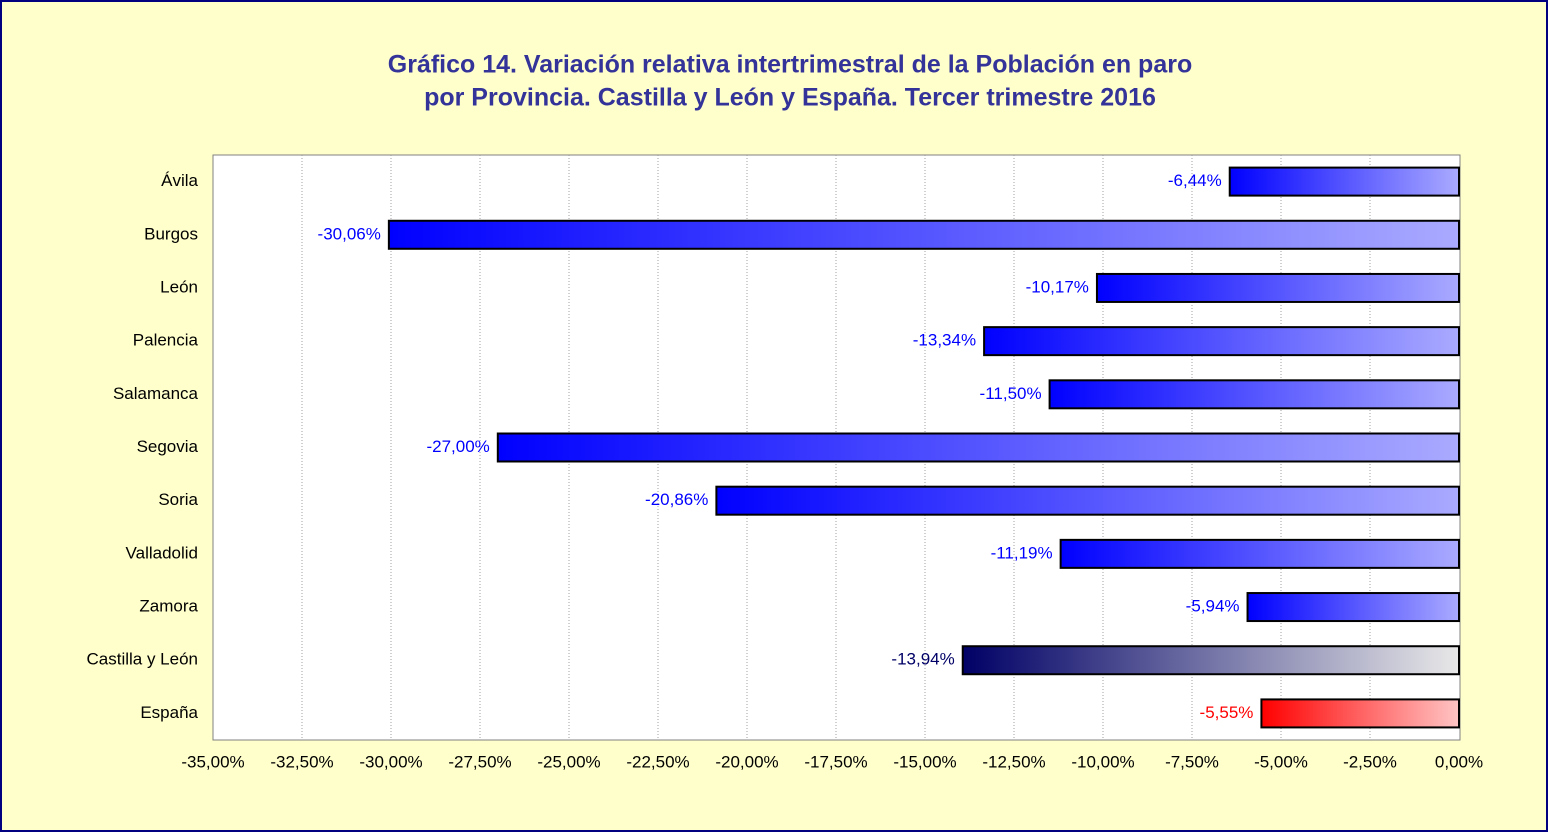  Describe the element at coordinates (301, 761) in the screenshot. I see `x-tick-label: -32,50%` at that location.